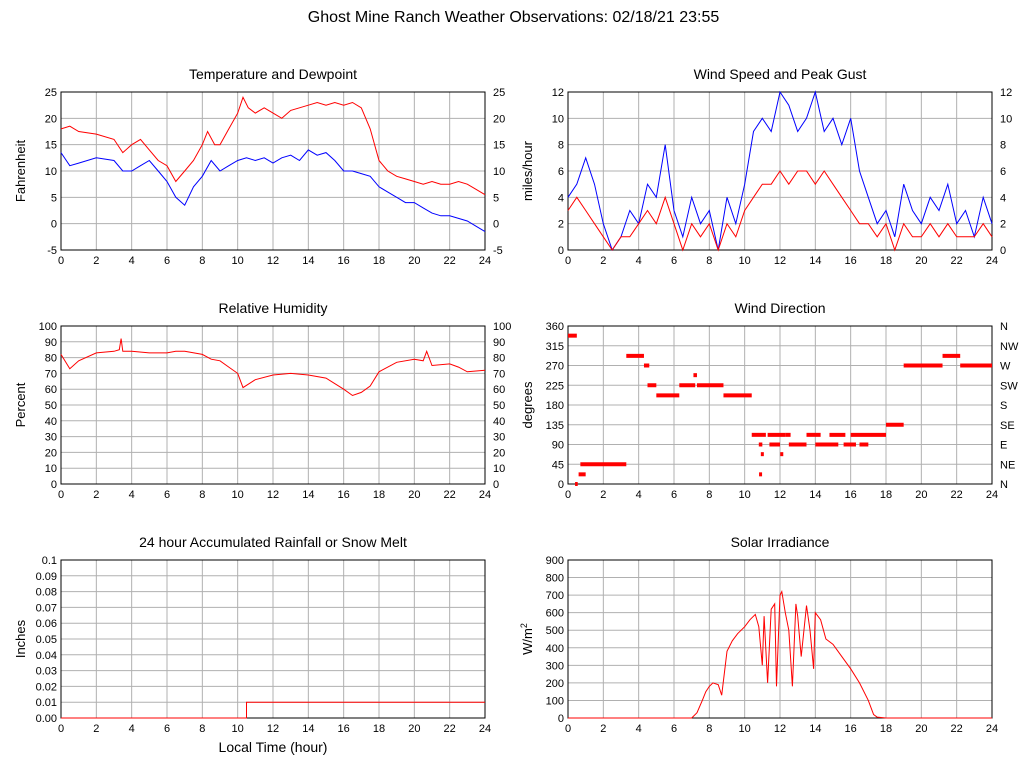  Describe the element at coordinates (46, 608) in the screenshot. I see `y-tick-label: 0.07` at that location.